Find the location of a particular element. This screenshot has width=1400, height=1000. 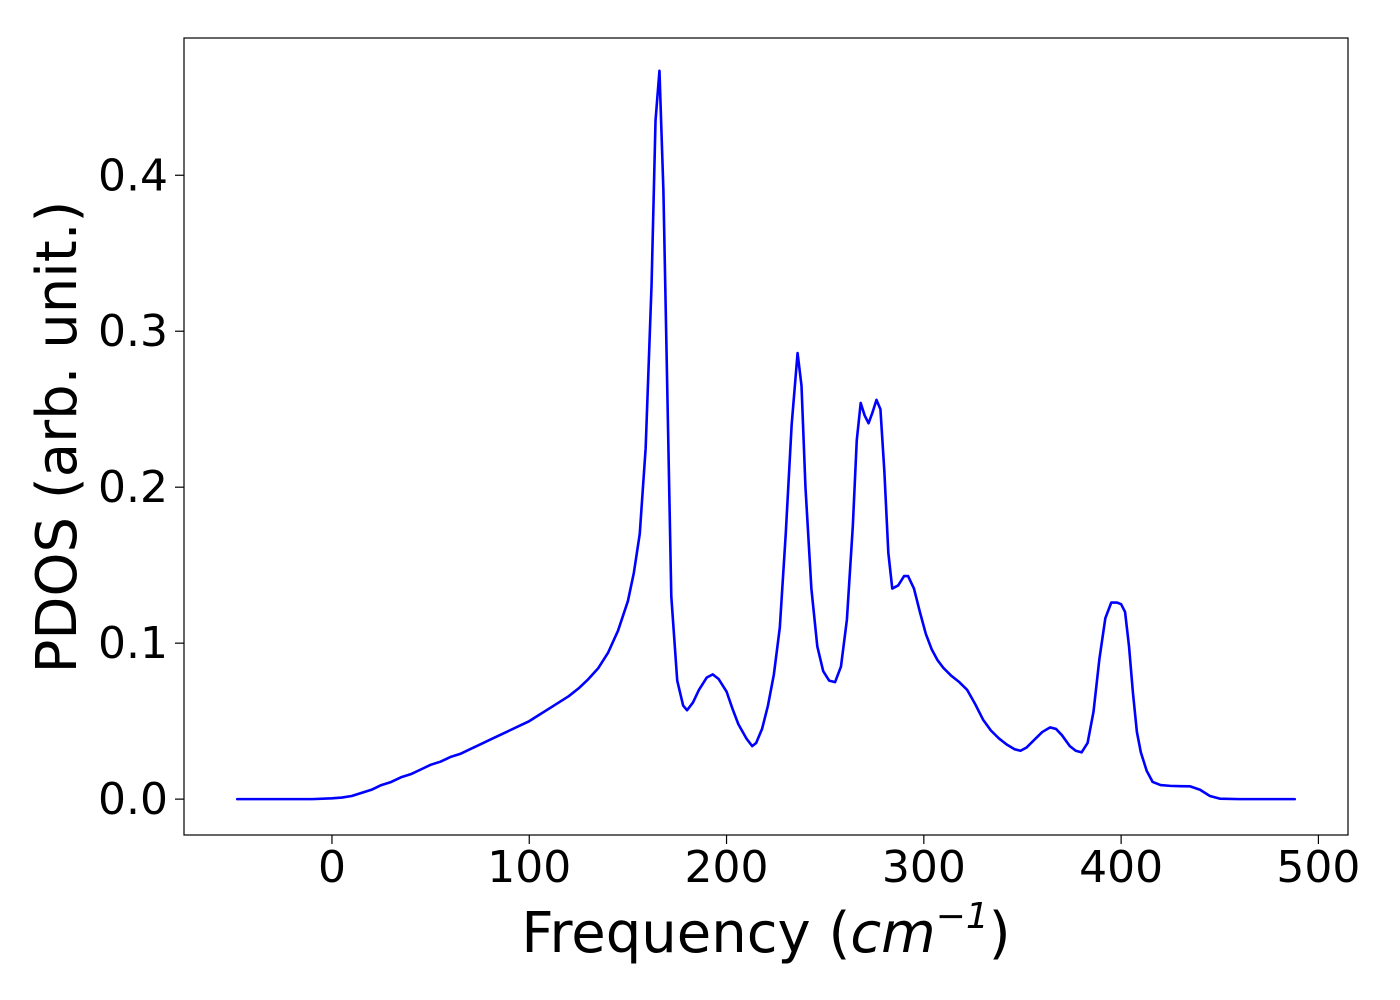

y-tick-label: 0.2 is located at coordinates (133, 487).